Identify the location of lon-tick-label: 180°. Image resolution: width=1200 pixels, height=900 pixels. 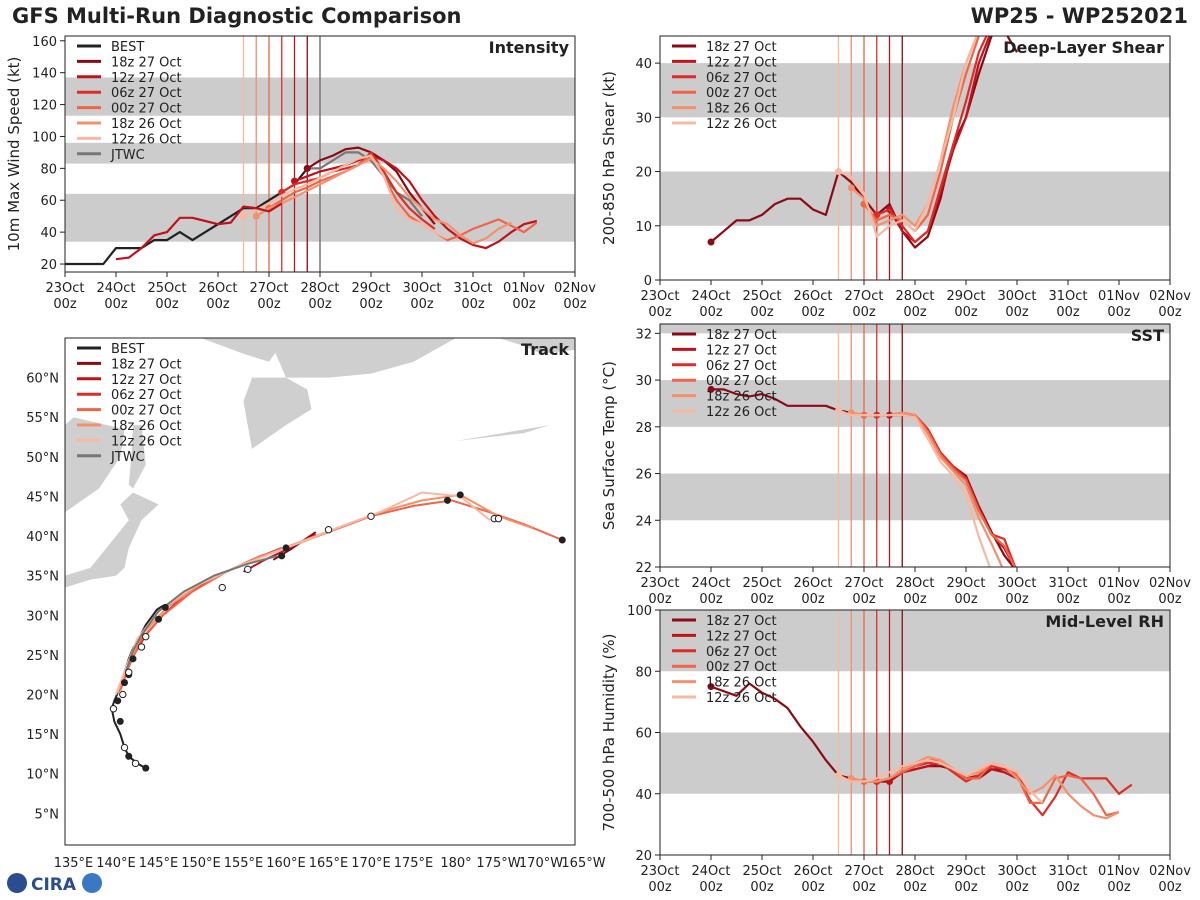
(455, 863).